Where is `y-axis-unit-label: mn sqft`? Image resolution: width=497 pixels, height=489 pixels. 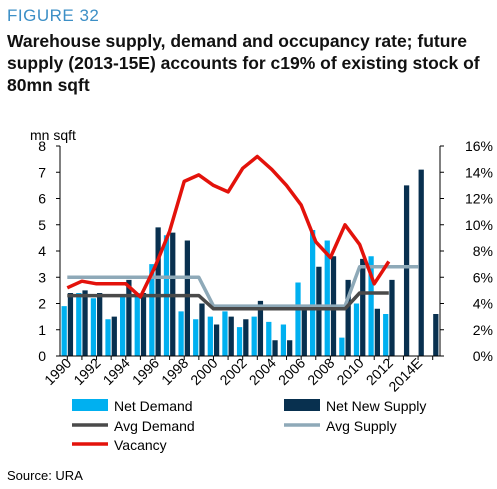
y-axis-unit-label: mn sqft is located at coordinates (53, 135).